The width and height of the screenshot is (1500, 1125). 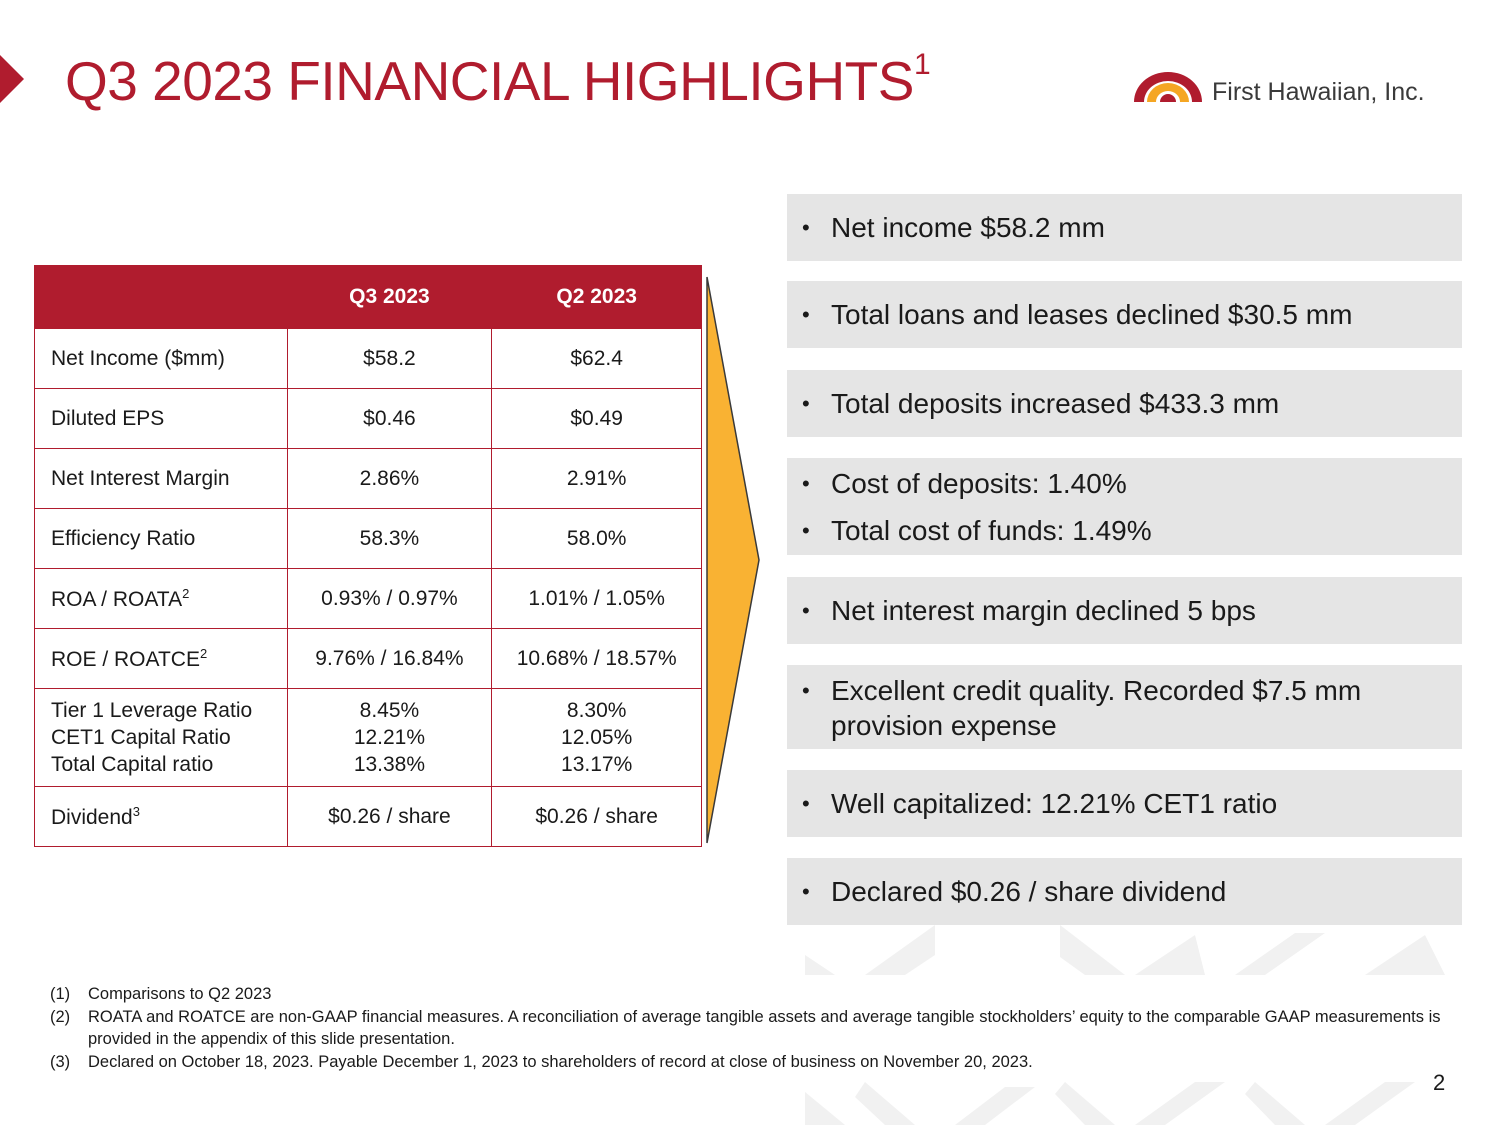 What do you see at coordinates (389, 538) in the screenshot?
I see `q3-value: 58.3%` at bounding box center [389, 538].